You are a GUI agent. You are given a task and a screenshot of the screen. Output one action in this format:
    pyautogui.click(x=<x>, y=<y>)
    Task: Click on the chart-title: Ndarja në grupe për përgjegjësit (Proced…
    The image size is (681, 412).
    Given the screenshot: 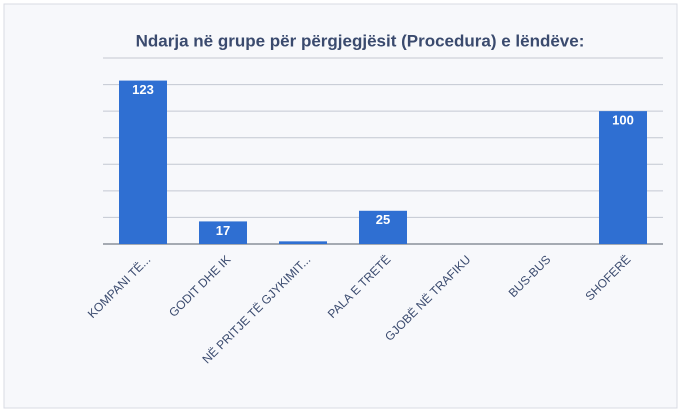 What is the action you would take?
    pyautogui.click(x=360, y=40)
    